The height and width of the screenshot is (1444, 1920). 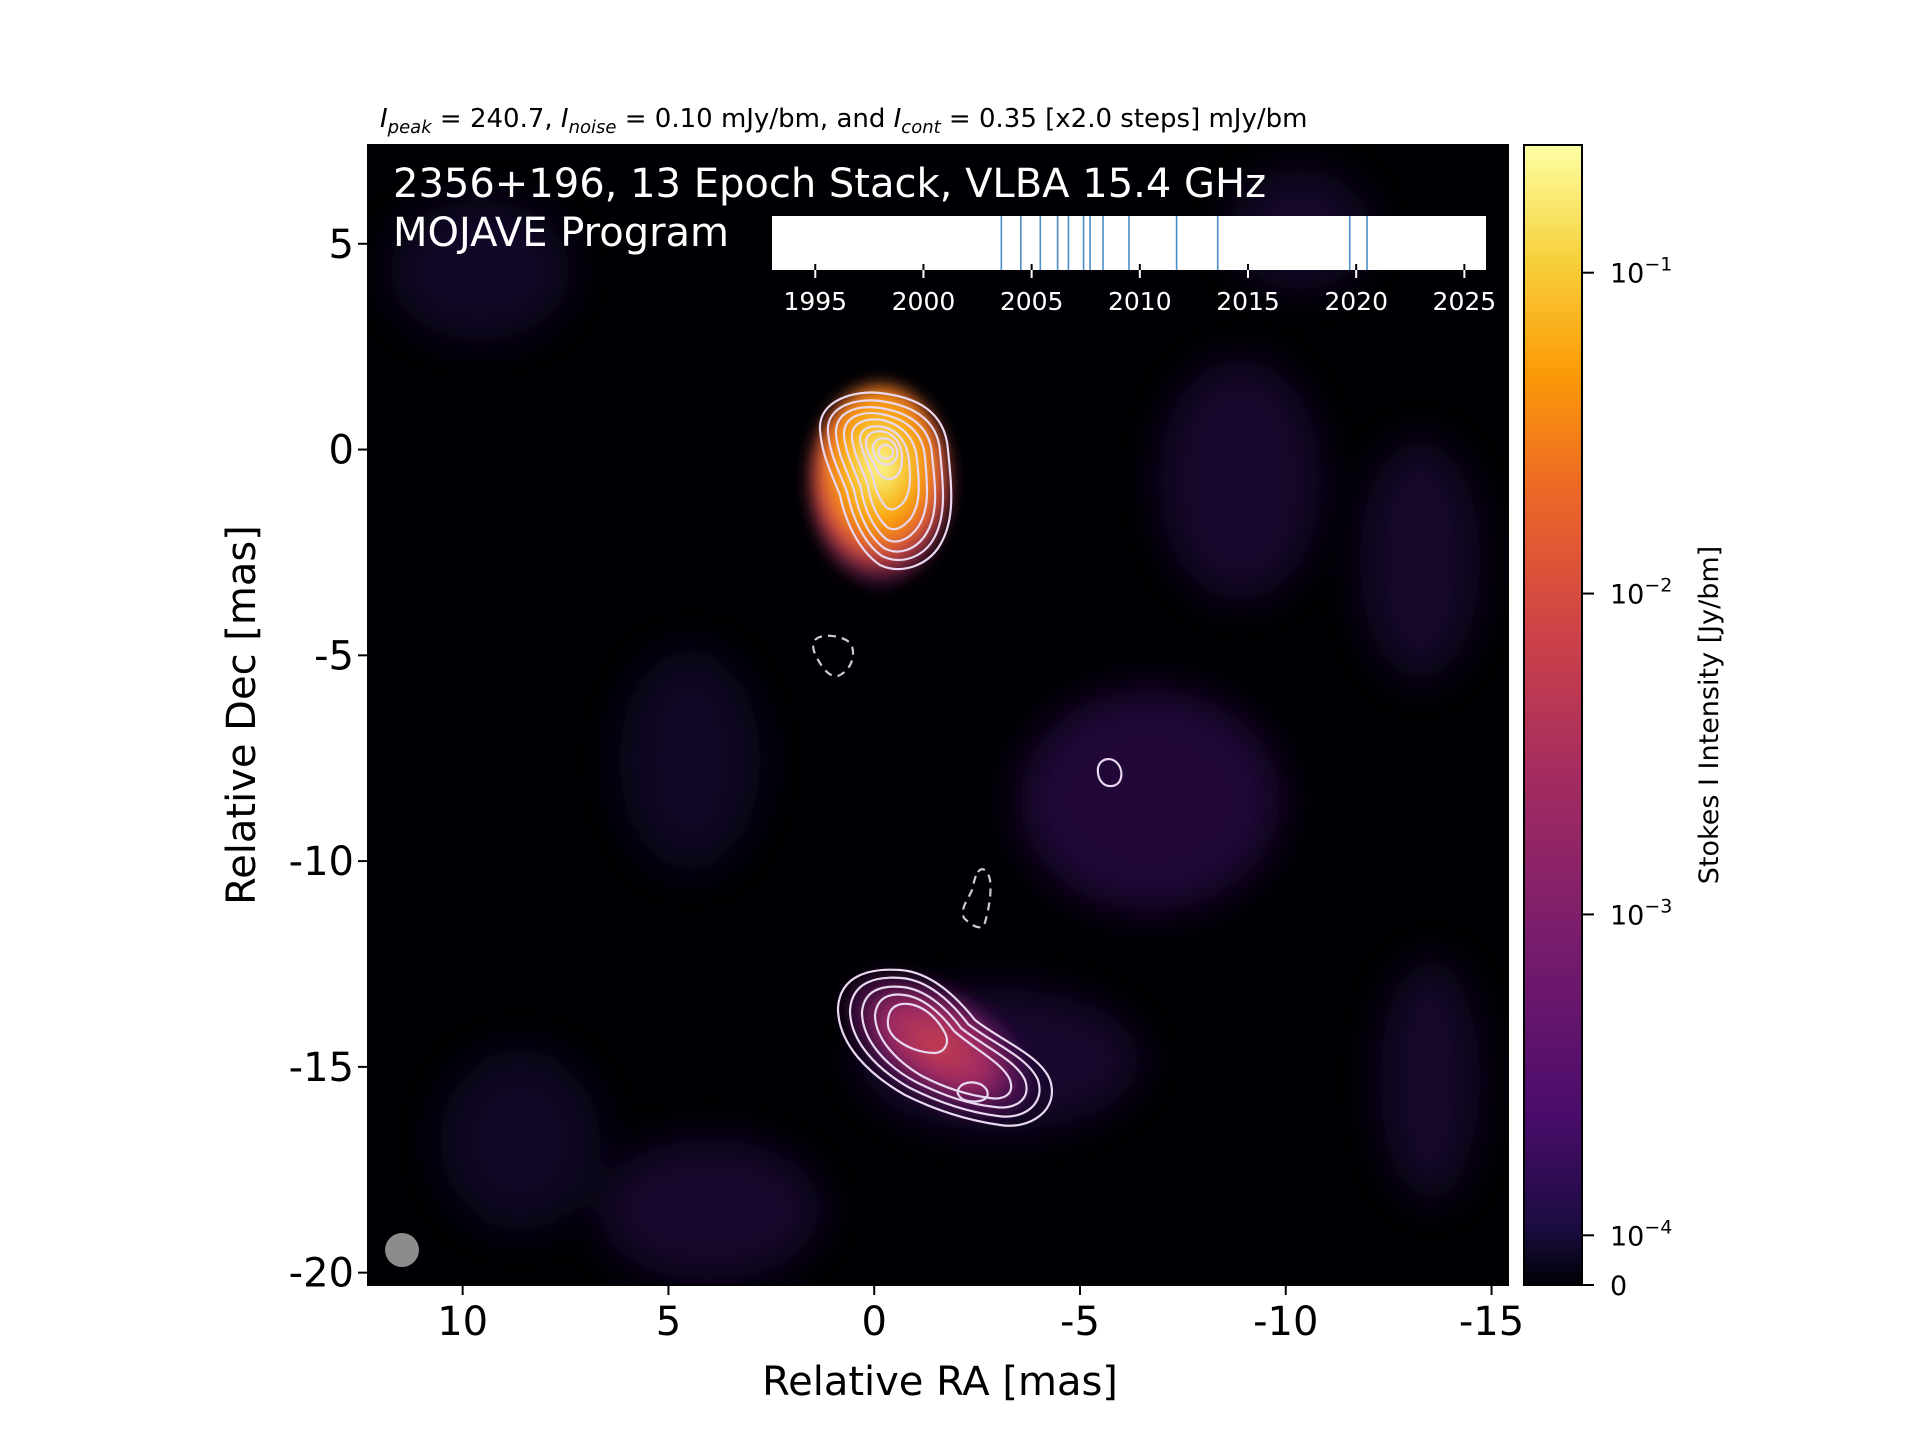 What do you see at coordinates (1618, 1286) in the screenshot?
I see `colorbar-tick-label: 0` at bounding box center [1618, 1286].